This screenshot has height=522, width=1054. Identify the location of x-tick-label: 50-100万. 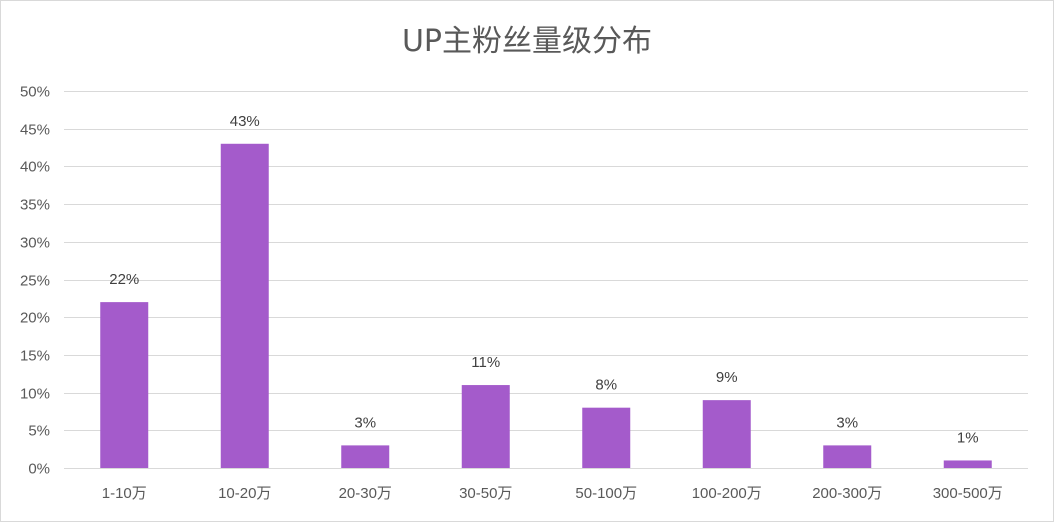
(606, 493).